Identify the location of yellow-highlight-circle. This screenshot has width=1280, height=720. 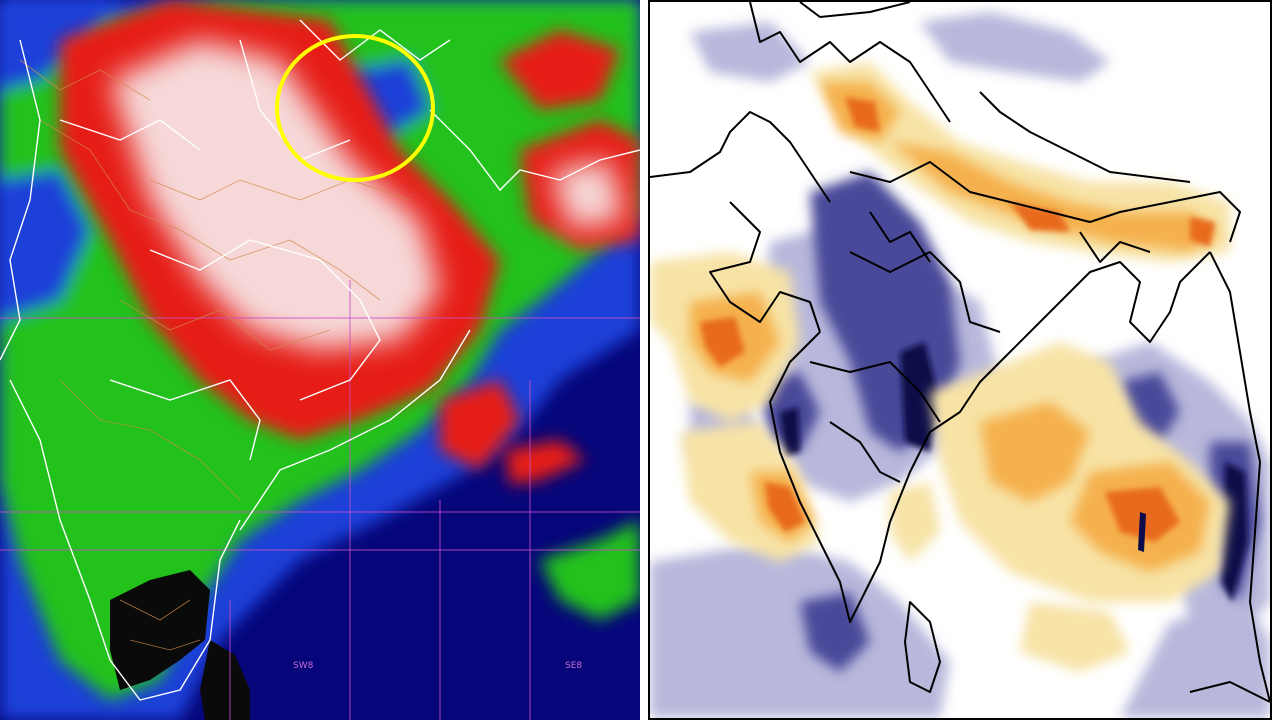
(355, 108).